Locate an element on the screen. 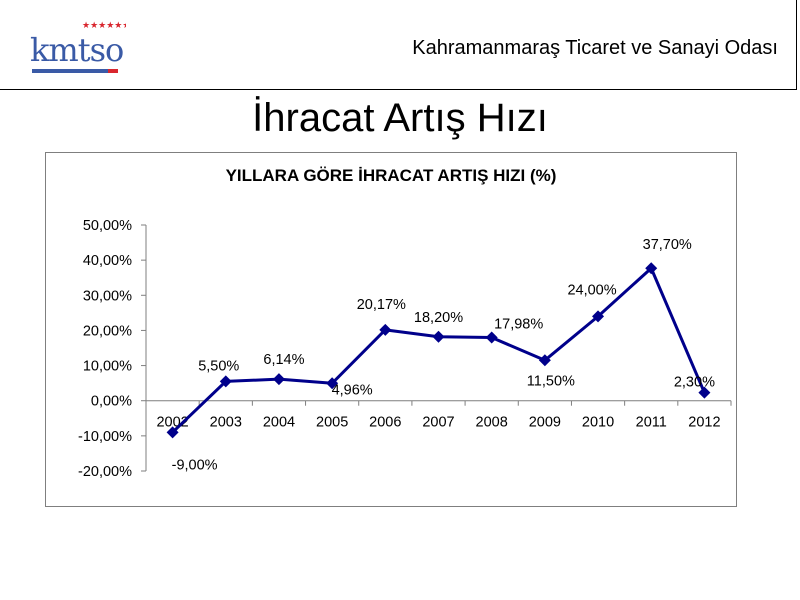  logo-underline is located at coordinates (70, 71).